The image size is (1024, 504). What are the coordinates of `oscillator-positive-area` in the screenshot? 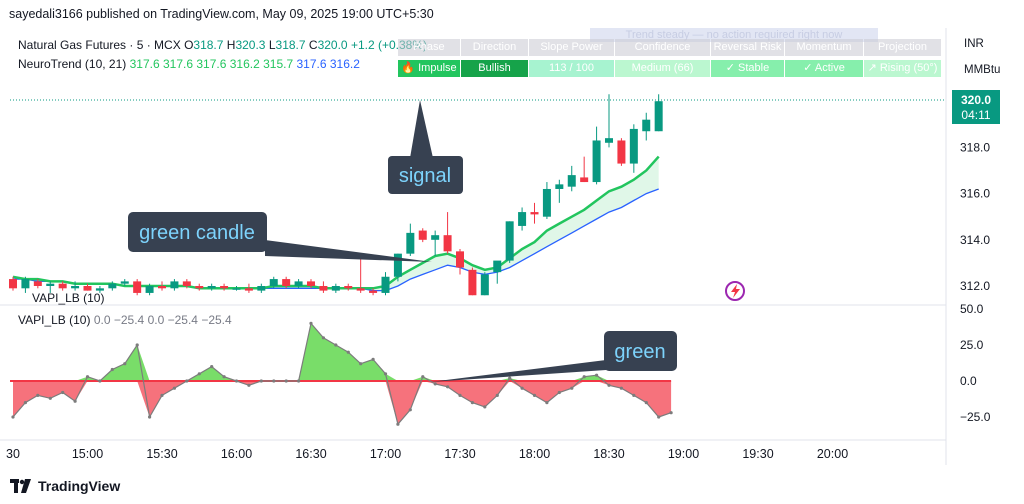 It's located at (342, 352).